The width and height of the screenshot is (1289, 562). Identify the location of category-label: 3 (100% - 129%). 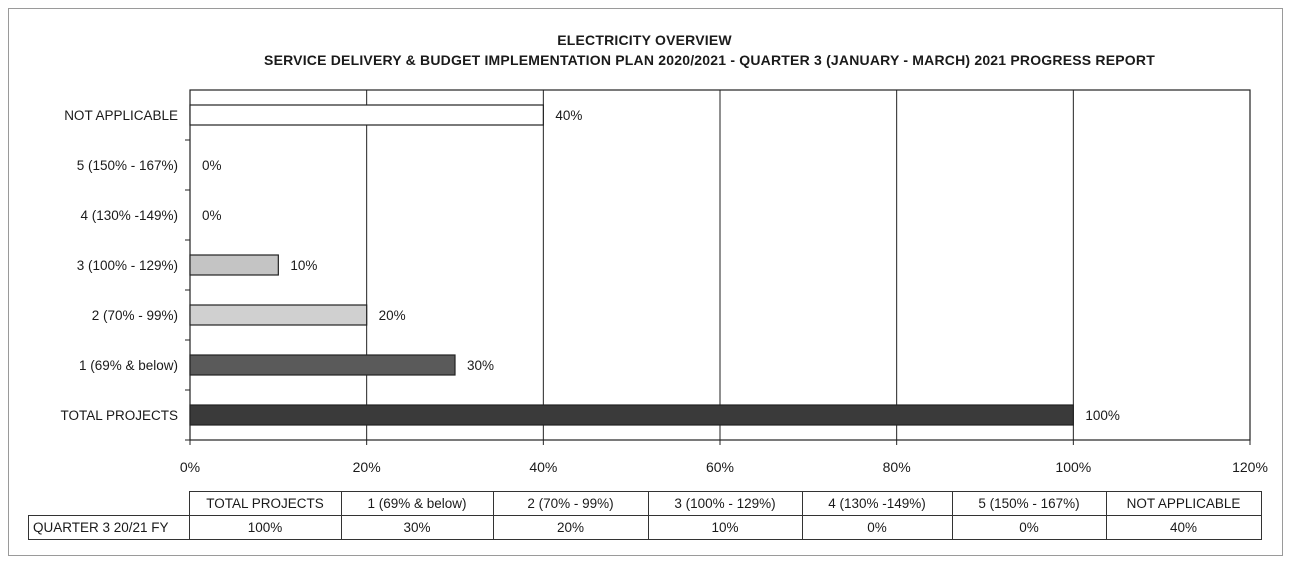
(127, 265).